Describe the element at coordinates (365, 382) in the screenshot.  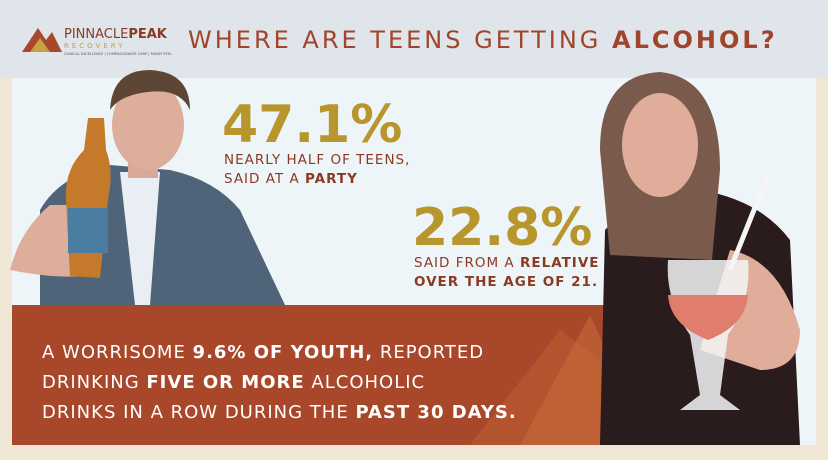
I see `text-segment: ALCOHOLIC` at that location.